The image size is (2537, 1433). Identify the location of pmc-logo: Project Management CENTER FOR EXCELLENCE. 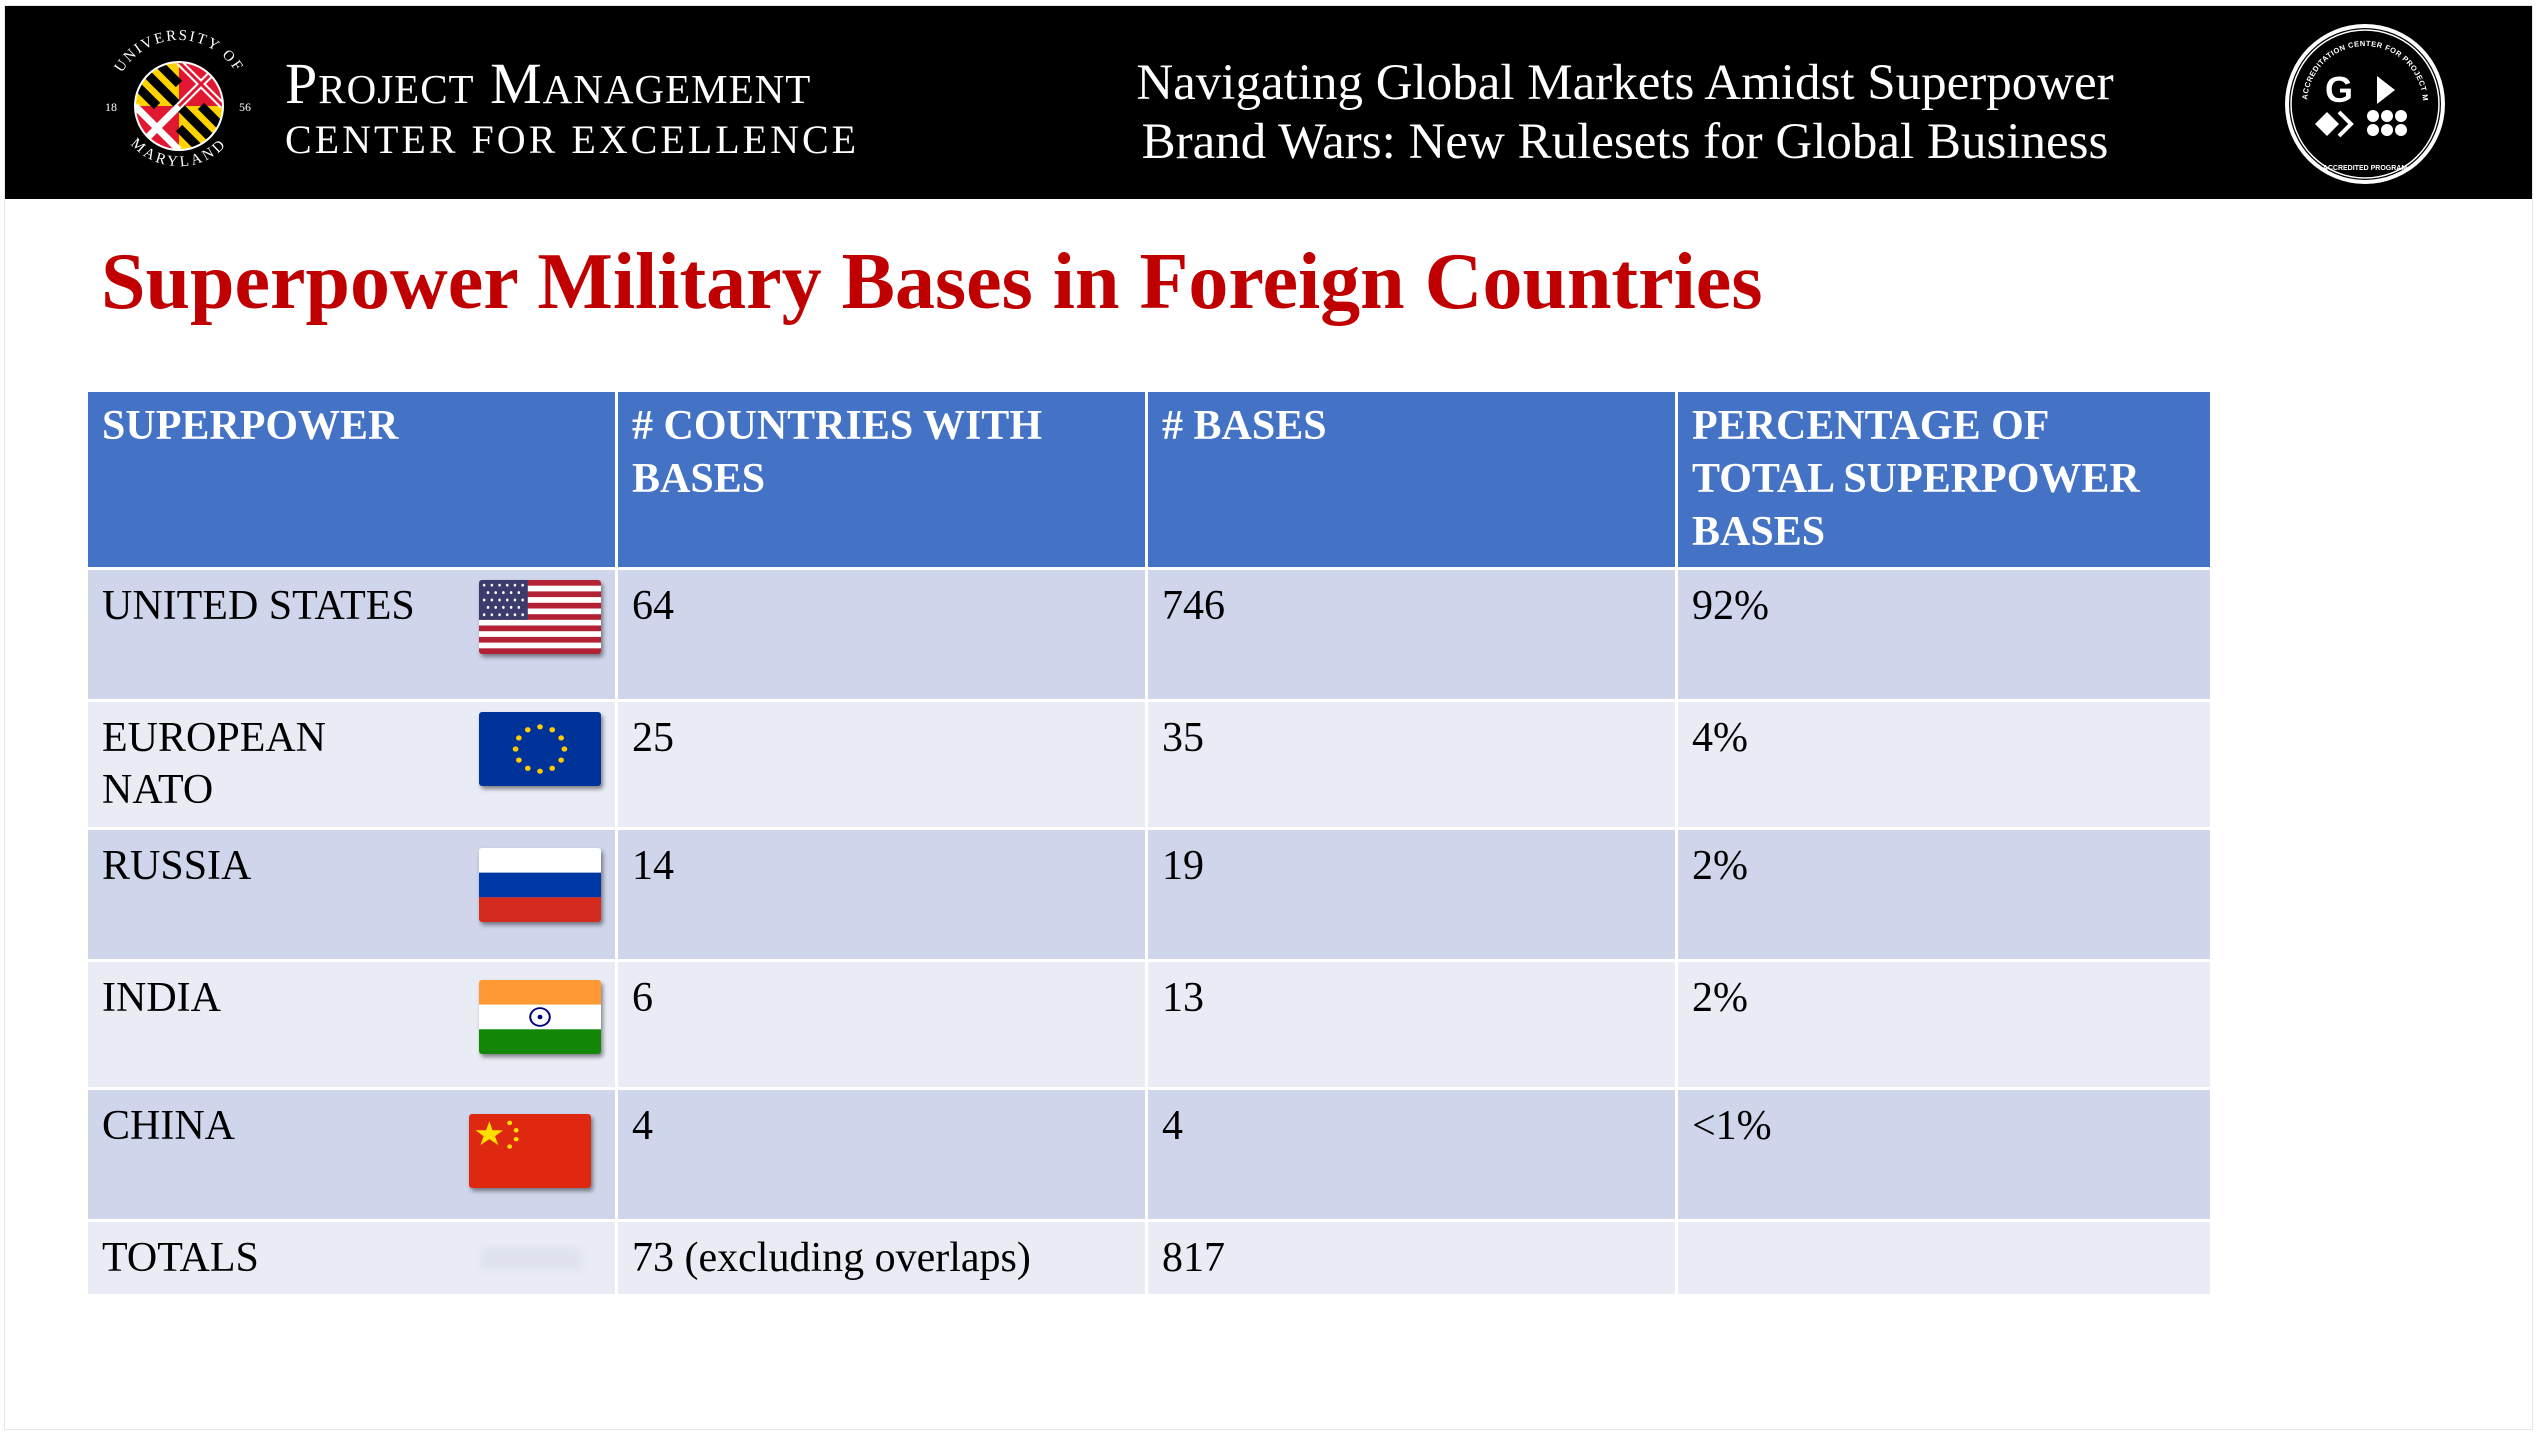
(572, 109).